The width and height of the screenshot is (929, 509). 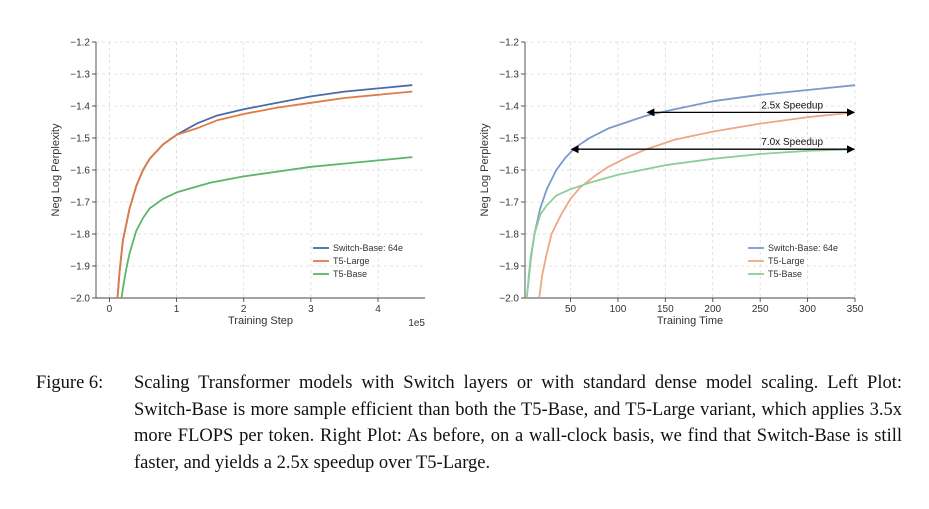 What do you see at coordinates (70, 383) in the screenshot?
I see `caption-label: Figure 6:` at bounding box center [70, 383].